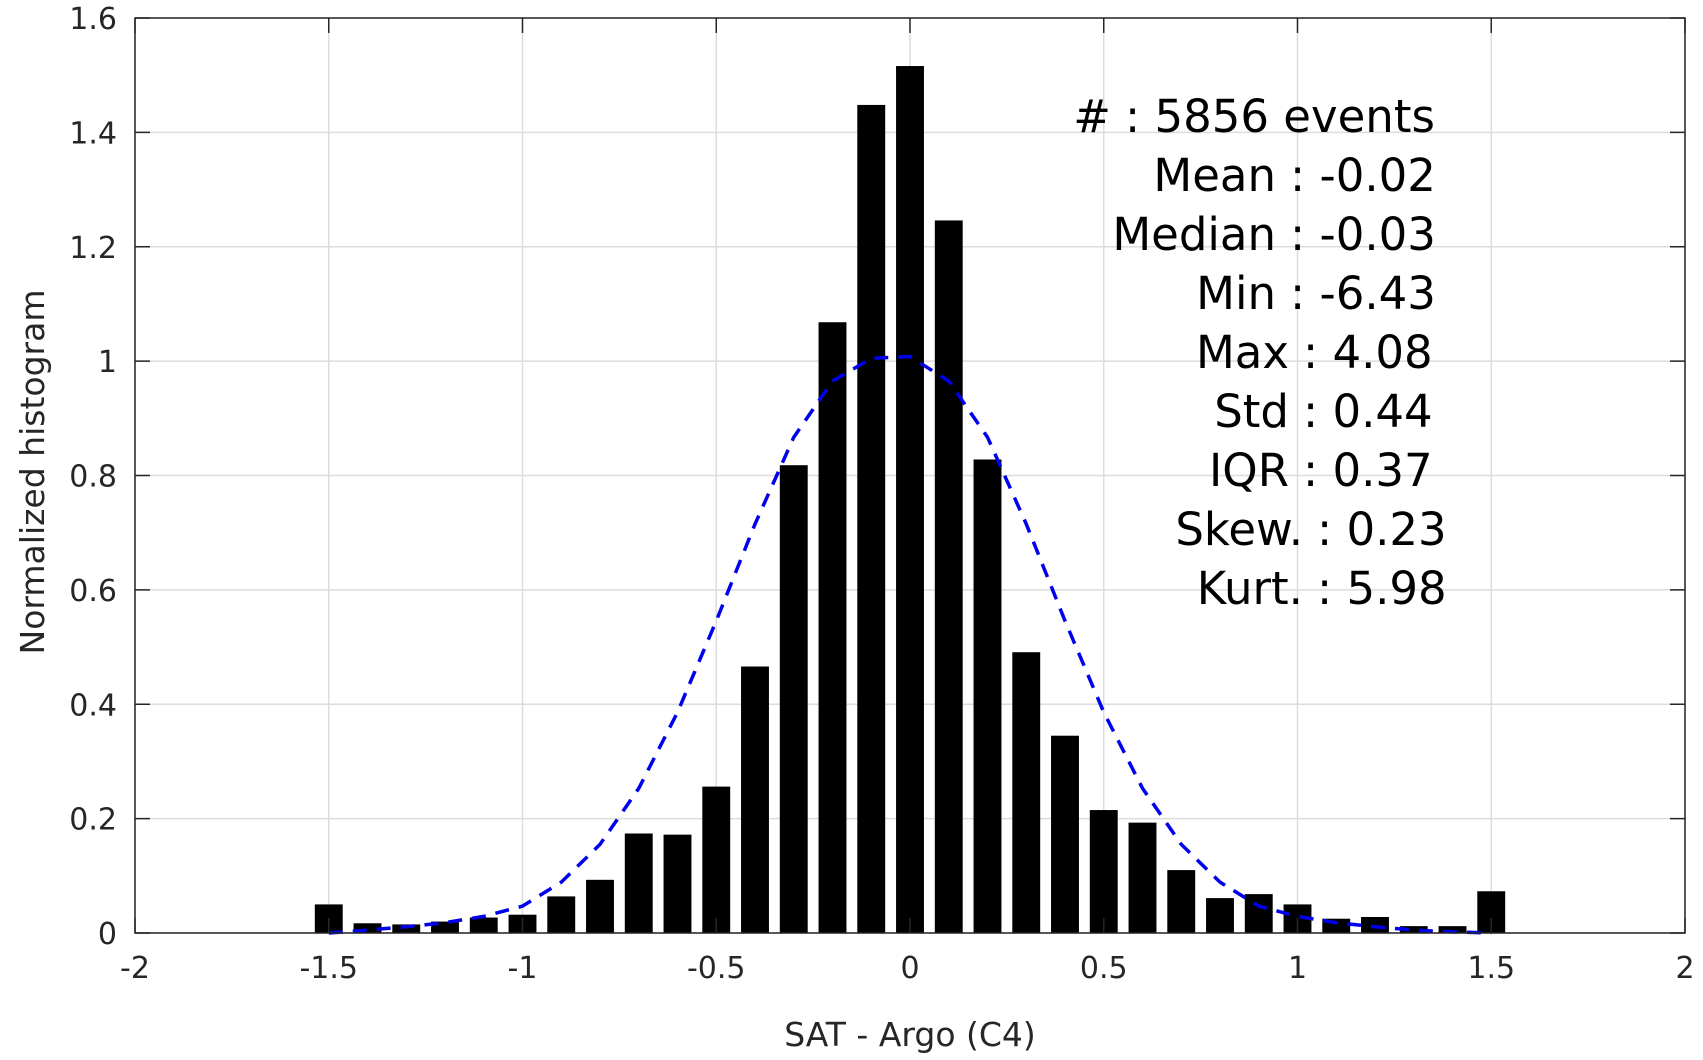 Image resolution: width=1703 pixels, height=1060 pixels. I want to click on stat-name: Skew., so click(1239, 529).